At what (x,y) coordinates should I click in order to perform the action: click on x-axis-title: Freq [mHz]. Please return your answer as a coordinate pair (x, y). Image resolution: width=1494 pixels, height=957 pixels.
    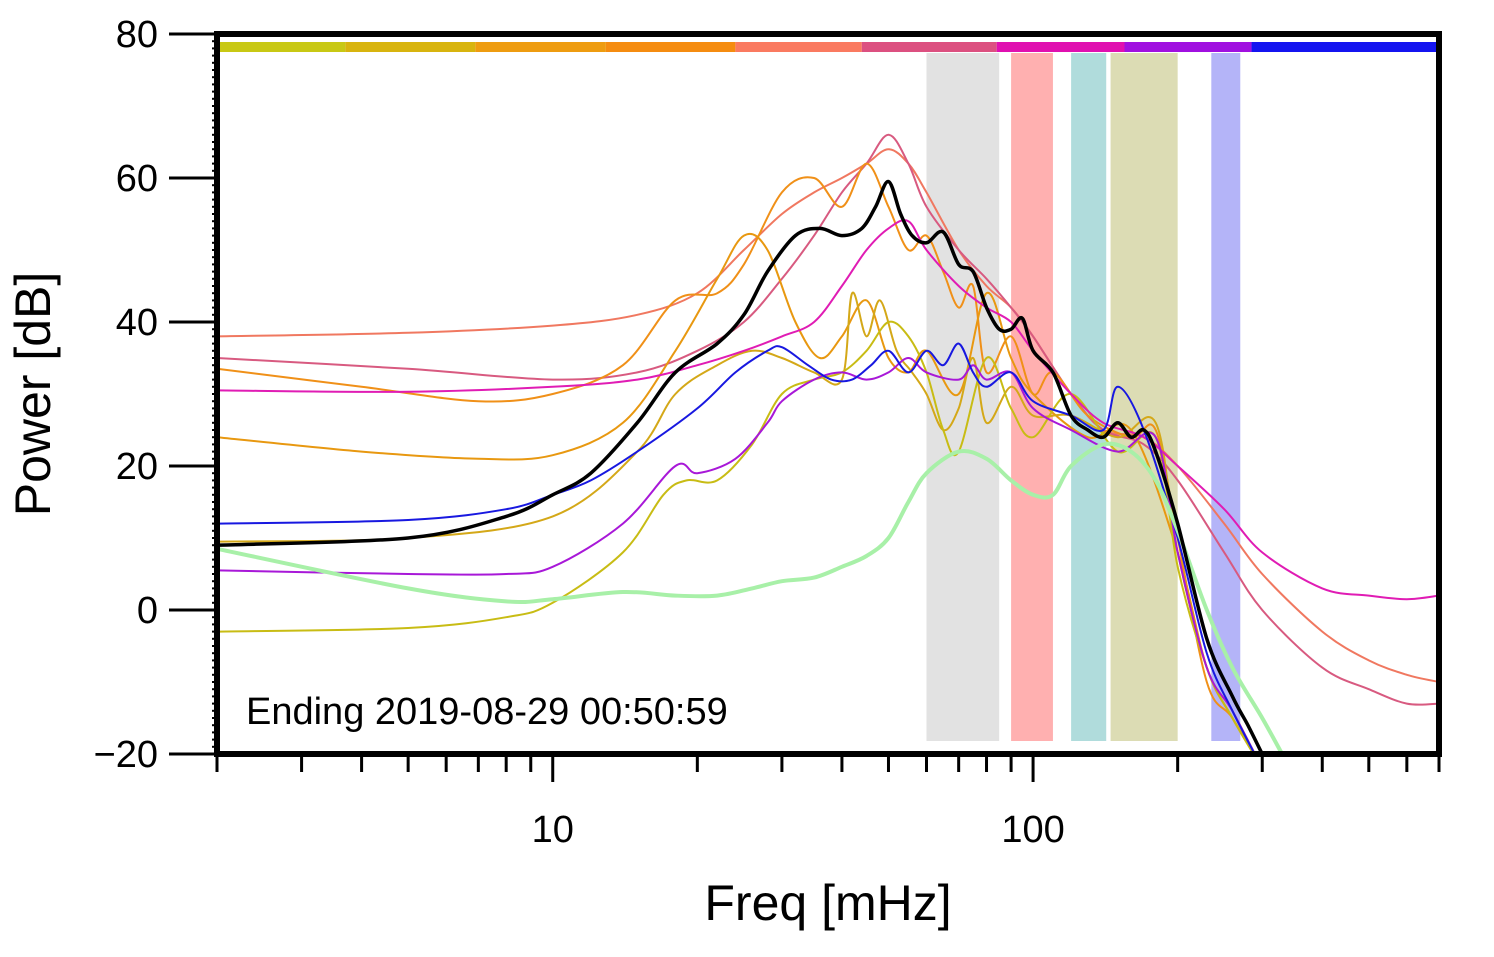
    Looking at the image, I should click on (827, 903).